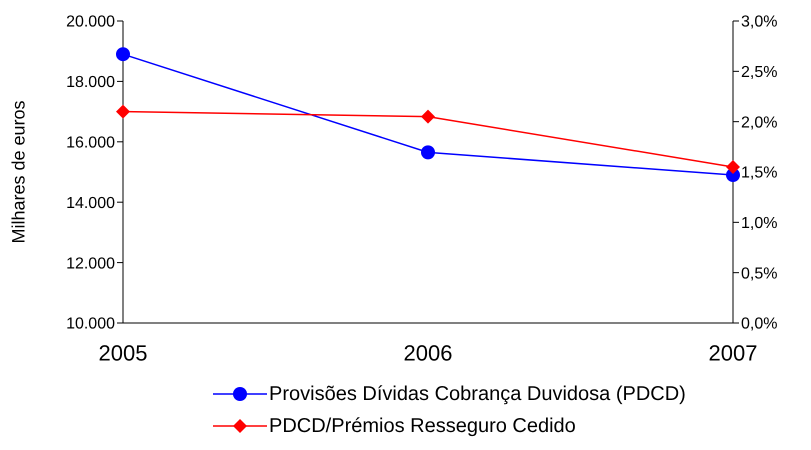  Describe the element at coordinates (477, 394) in the screenshot. I see `legend-label: Provisões Dívidas Cobrança Duvidosa (PDCD)` at that location.